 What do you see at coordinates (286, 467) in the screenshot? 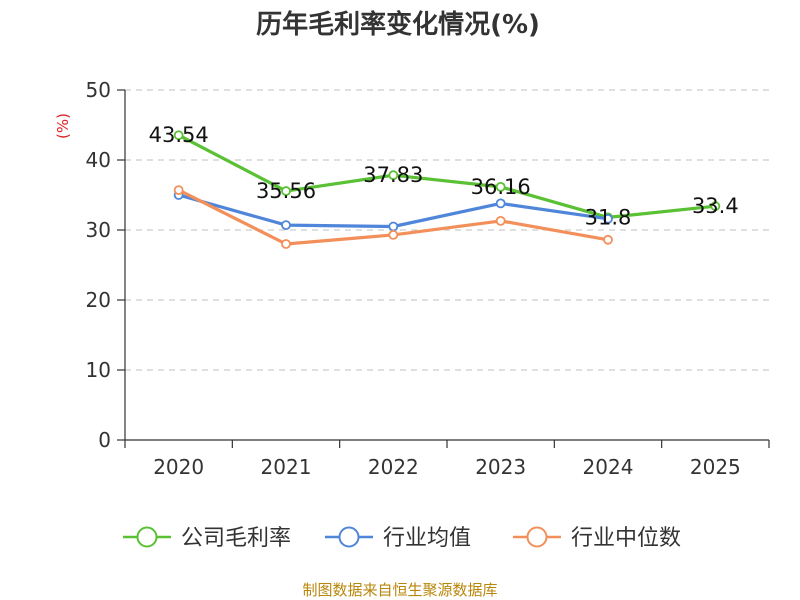
I see `x-tick-label: 2021` at bounding box center [286, 467].